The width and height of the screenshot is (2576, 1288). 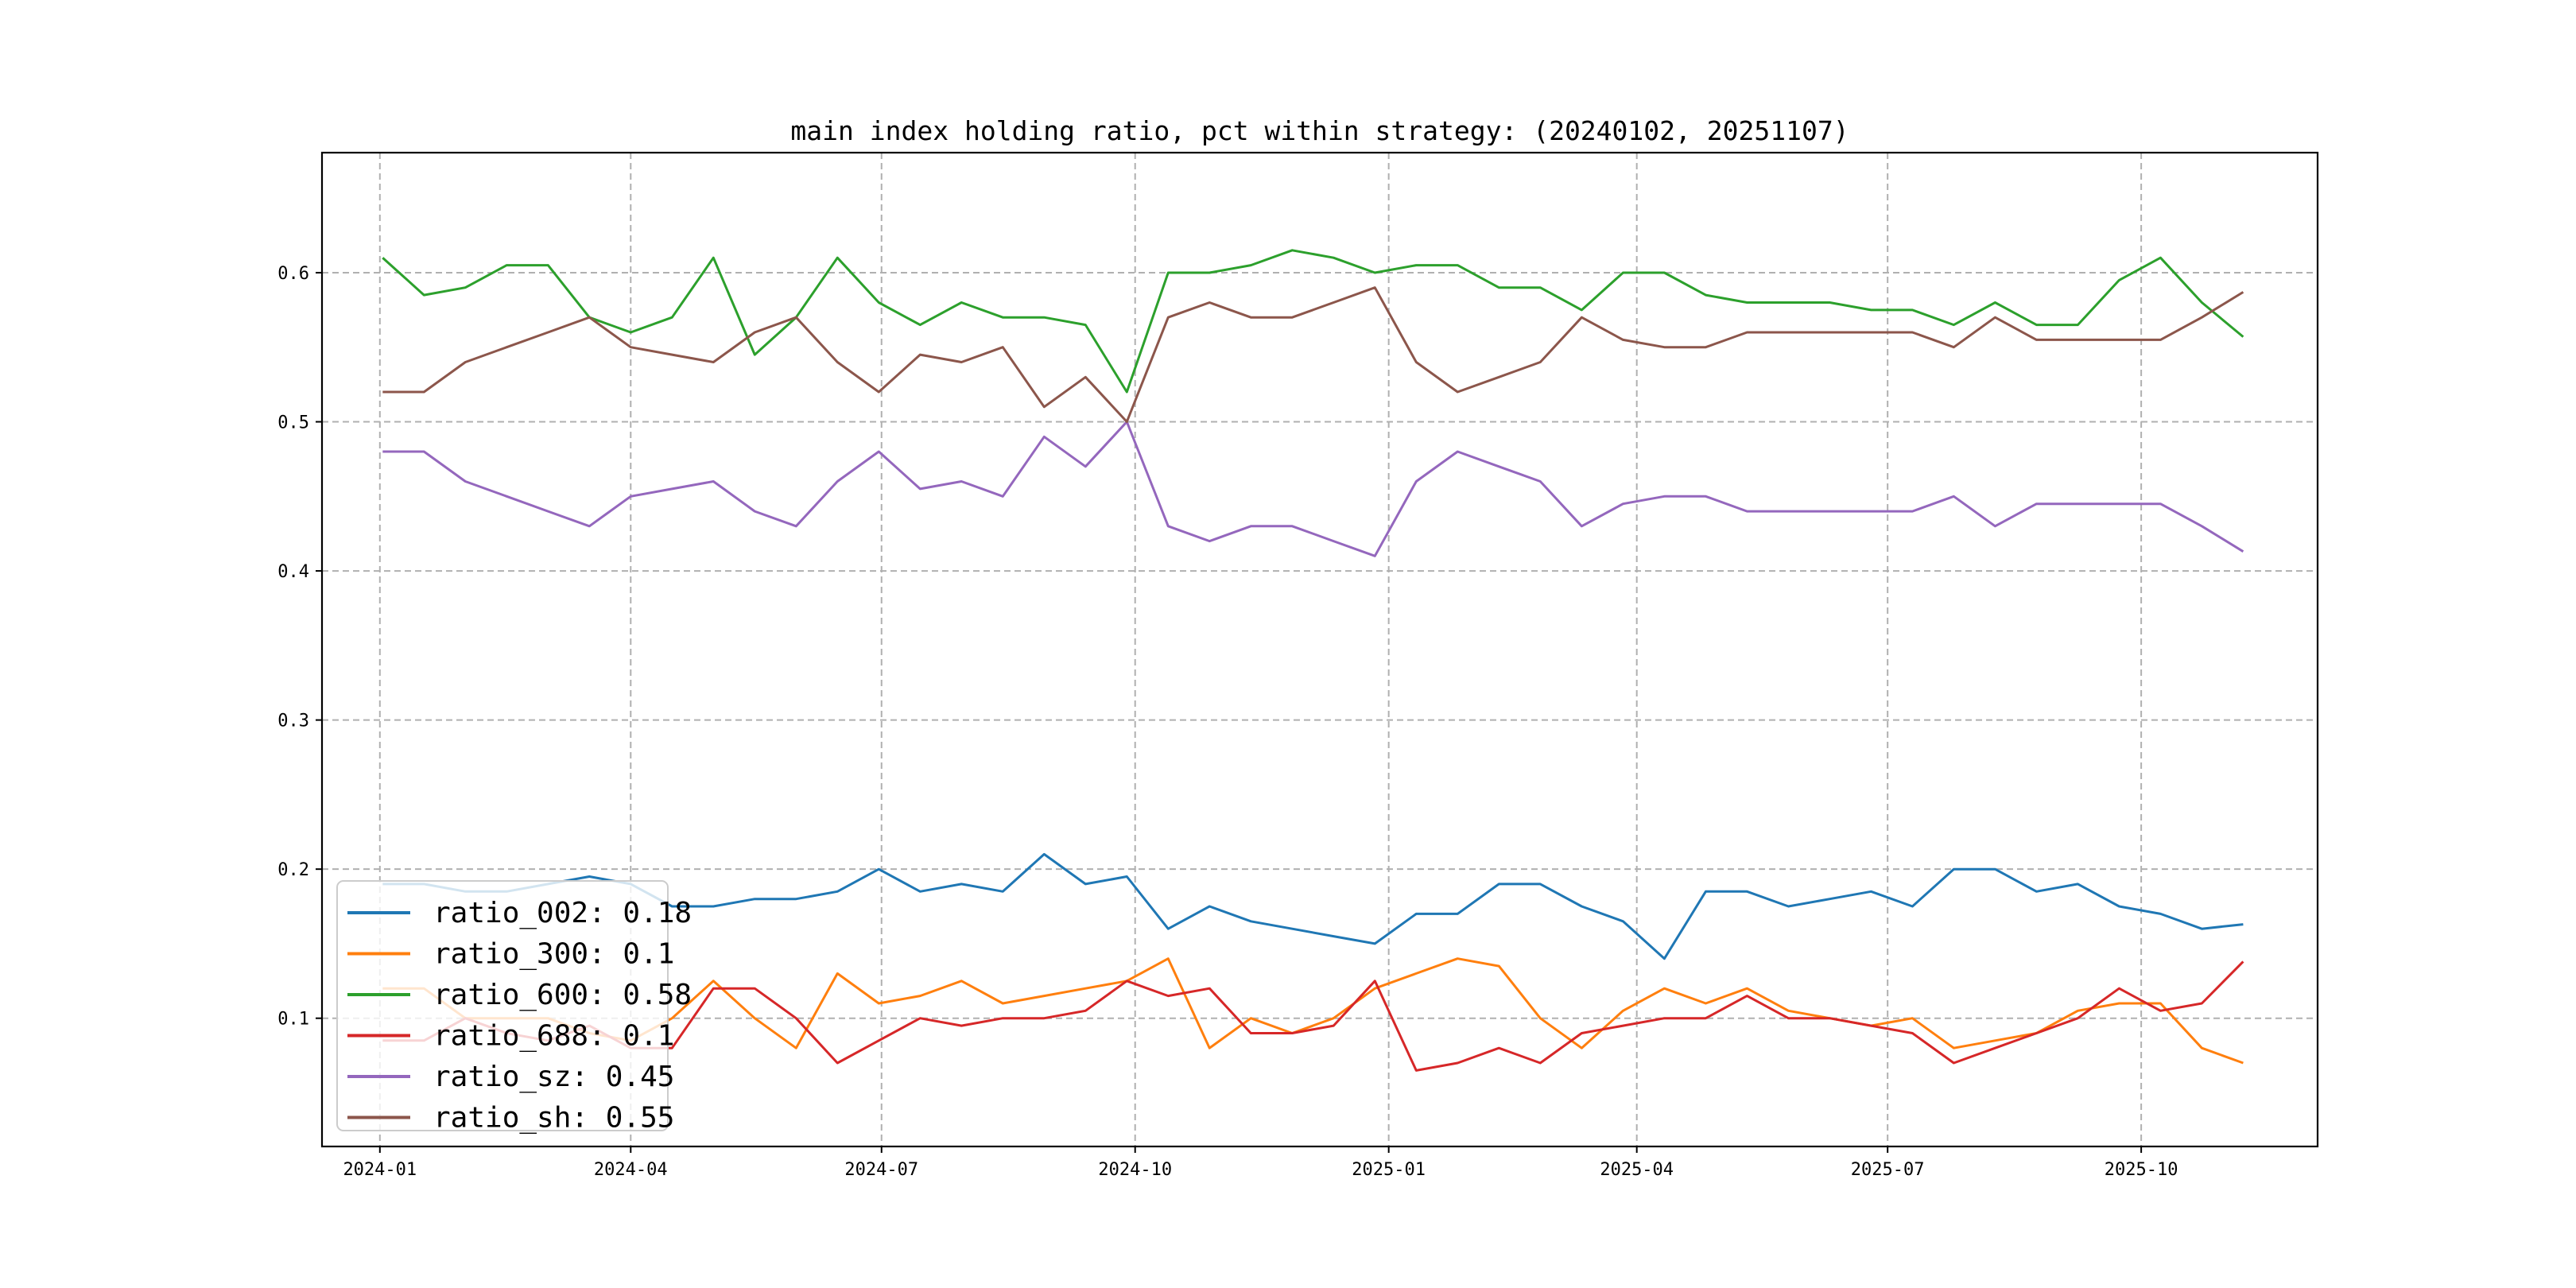 I want to click on legend-label-ratio-300: ratio_300: 0.1, so click(x=553, y=955).